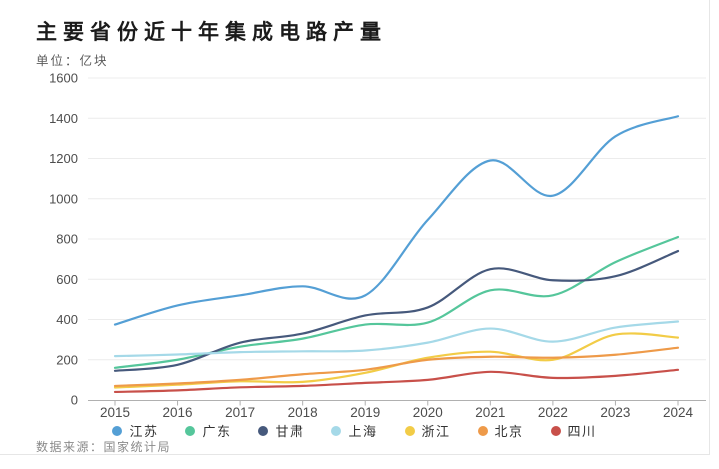 The width and height of the screenshot is (719, 469). Describe the element at coordinates (67, 359) in the screenshot. I see `y-axis-label-200: 200` at that location.